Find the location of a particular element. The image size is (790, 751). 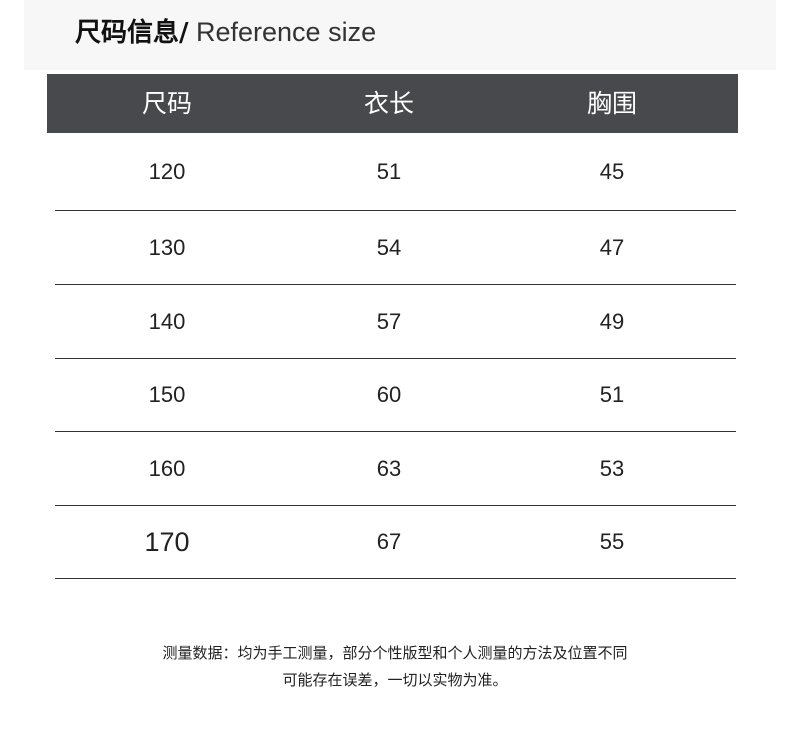

chest-cell: 49 is located at coordinates (612, 321).